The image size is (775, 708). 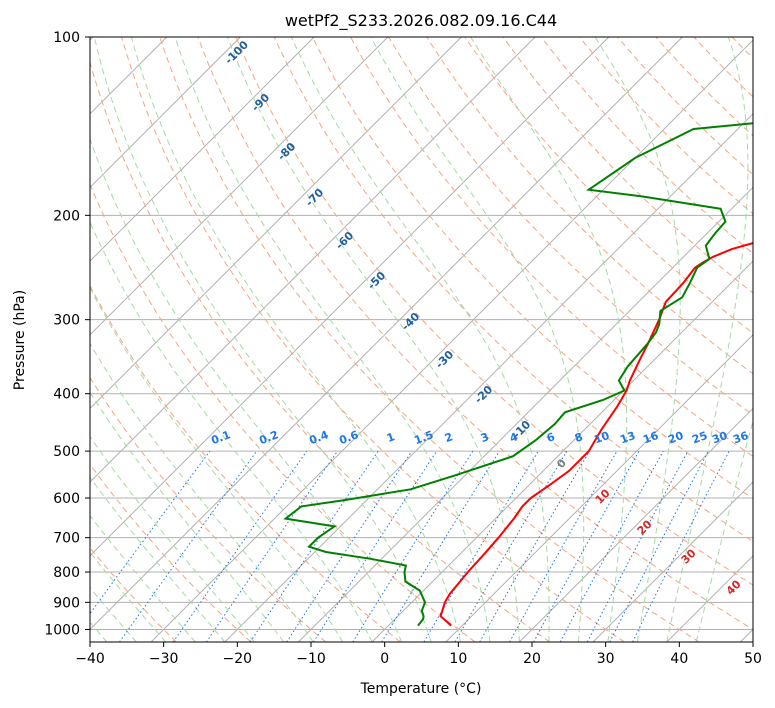 I want to click on moist-adiabat-label: -50, so click(x=376, y=280).